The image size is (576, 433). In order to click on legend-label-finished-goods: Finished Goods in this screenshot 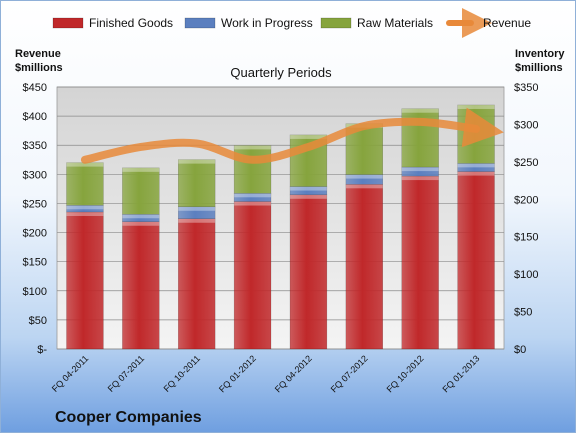, I will do `click(131, 23)`.